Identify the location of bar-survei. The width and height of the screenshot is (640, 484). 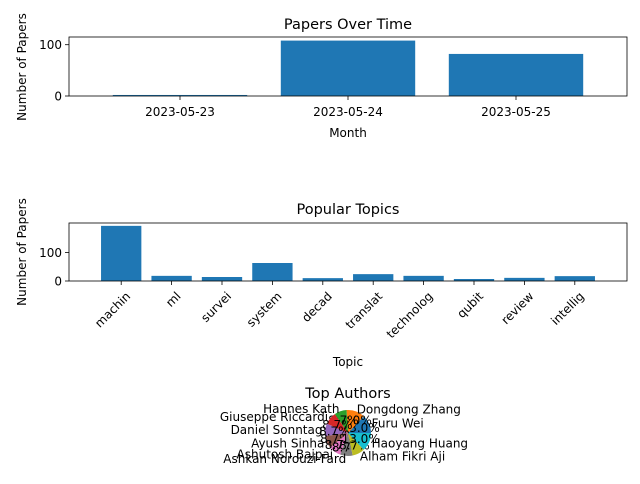
(222, 279).